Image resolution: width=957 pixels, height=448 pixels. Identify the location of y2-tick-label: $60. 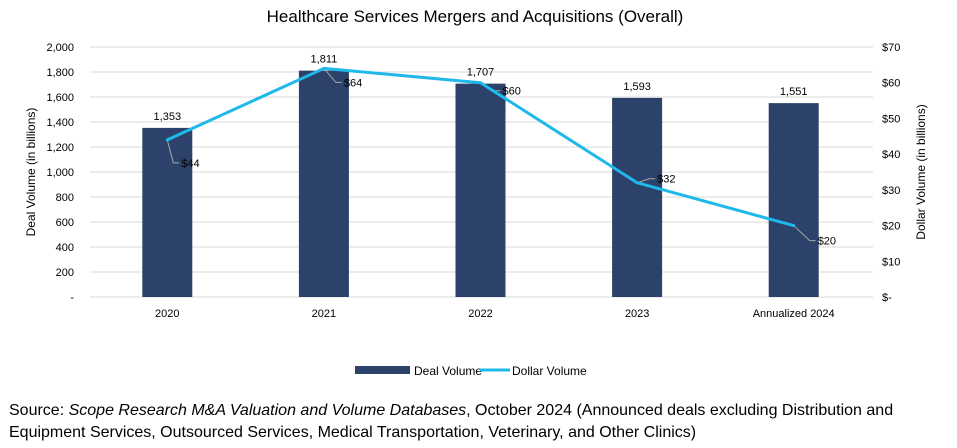
(891, 84).